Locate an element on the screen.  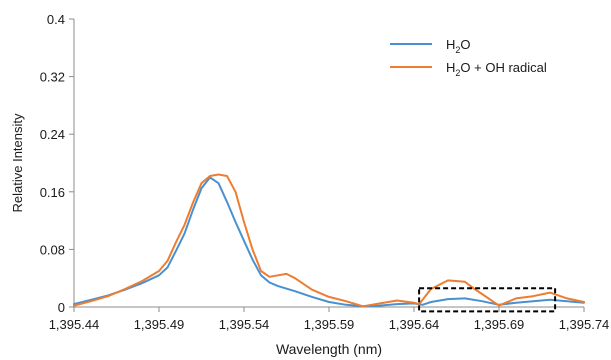
annotation-layer is located at coordinates (487, 300).